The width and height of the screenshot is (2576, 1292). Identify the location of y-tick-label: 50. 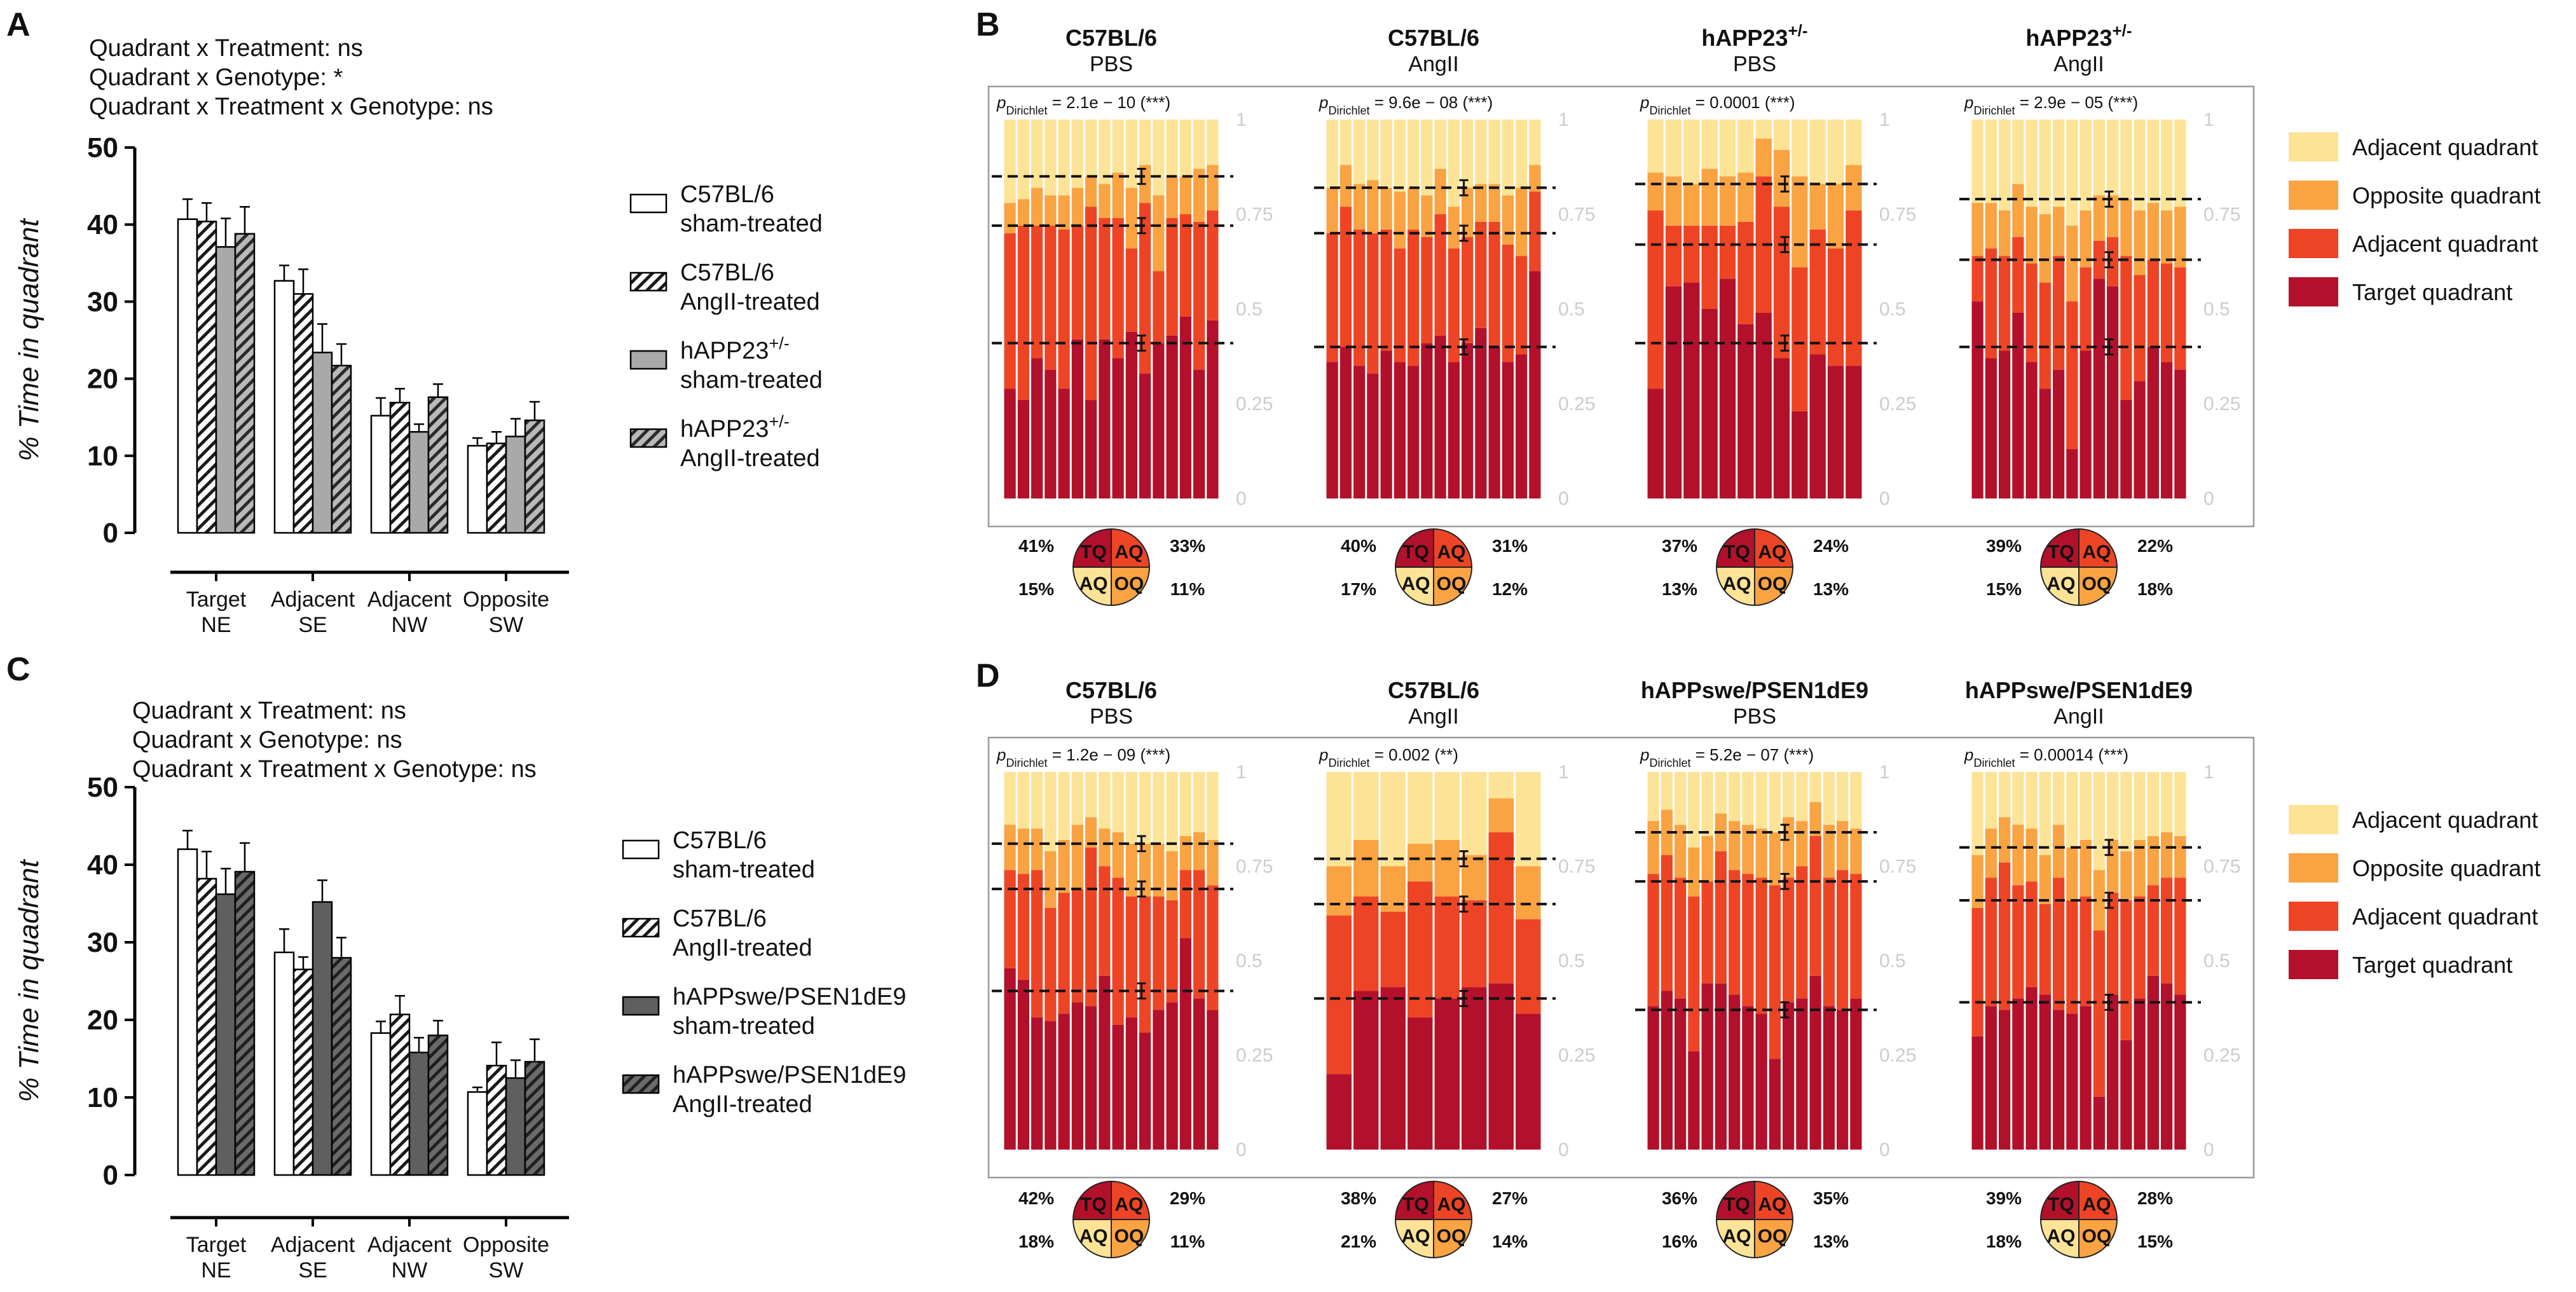
(102, 147).